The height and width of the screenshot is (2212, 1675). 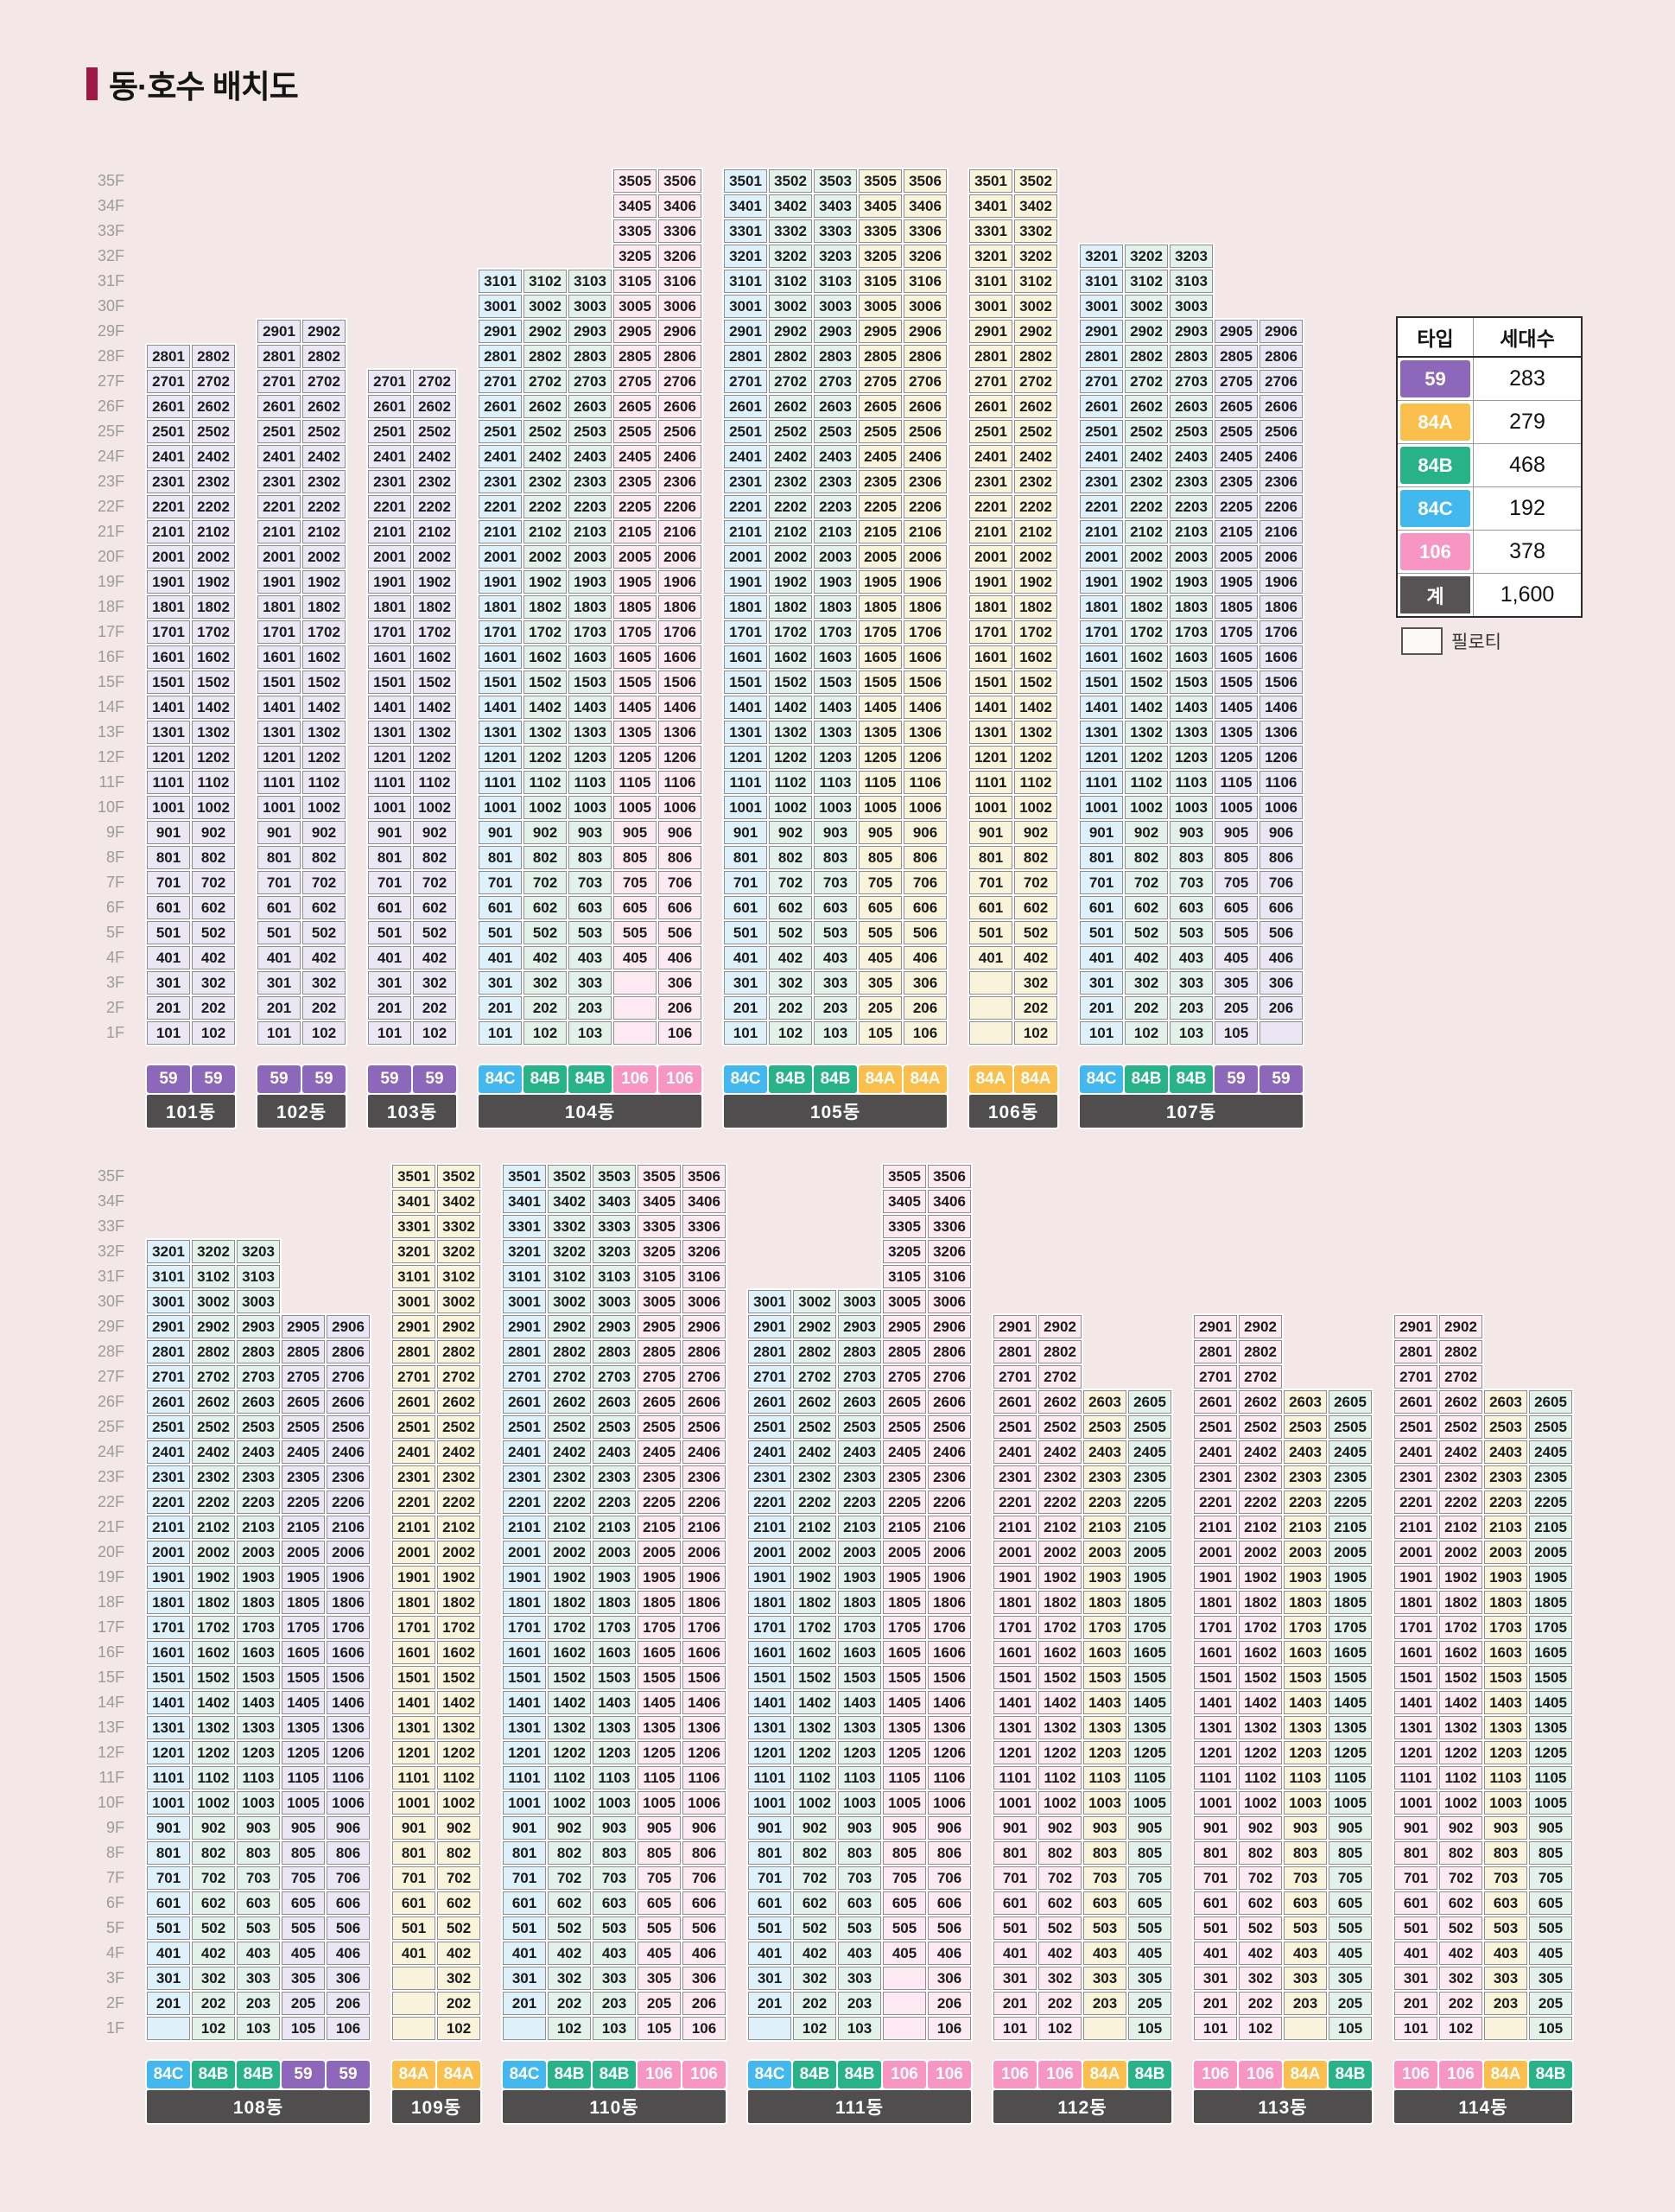 What do you see at coordinates (835, 857) in the screenshot?
I see `unit-cell: 803` at bounding box center [835, 857].